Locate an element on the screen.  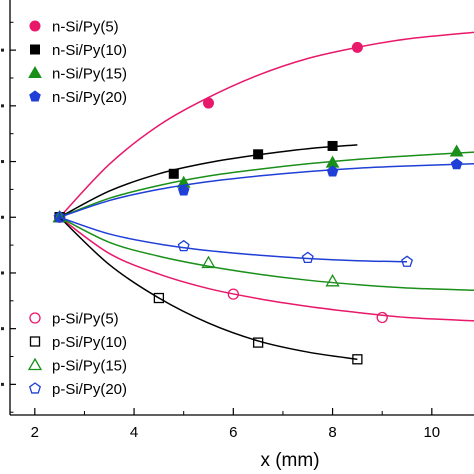
x-tick-label: 4 is located at coordinates (134, 432).